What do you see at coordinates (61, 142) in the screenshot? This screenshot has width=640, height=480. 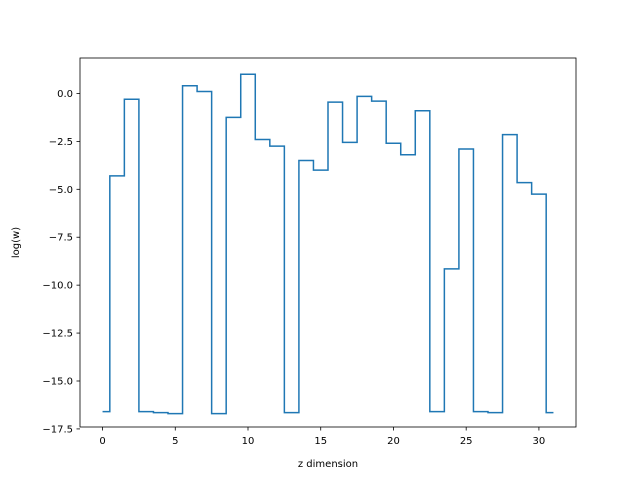 I see `y-tick-label: −2.5` at bounding box center [61, 142].